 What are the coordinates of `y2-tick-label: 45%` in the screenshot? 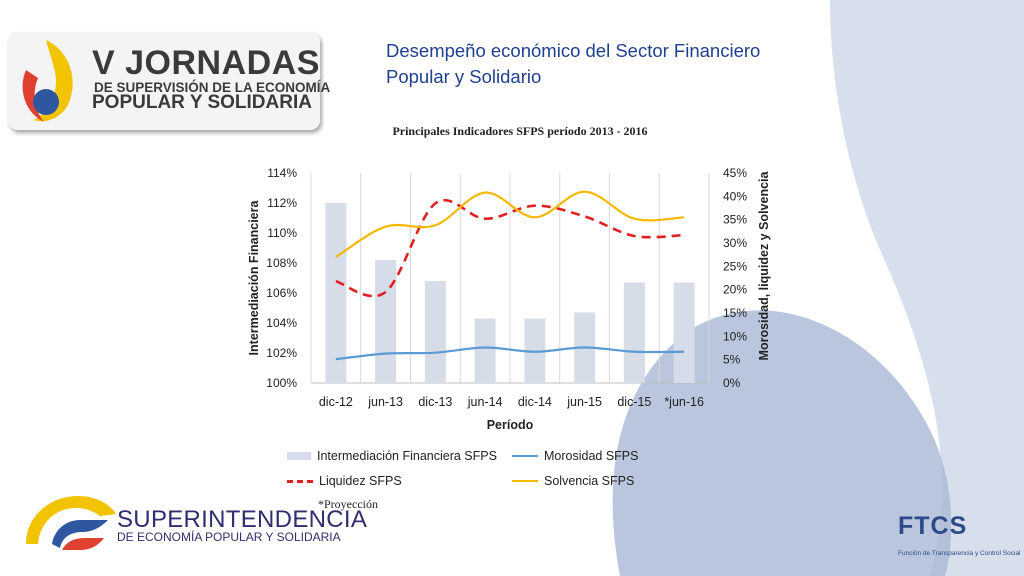 It's located at (735, 173).